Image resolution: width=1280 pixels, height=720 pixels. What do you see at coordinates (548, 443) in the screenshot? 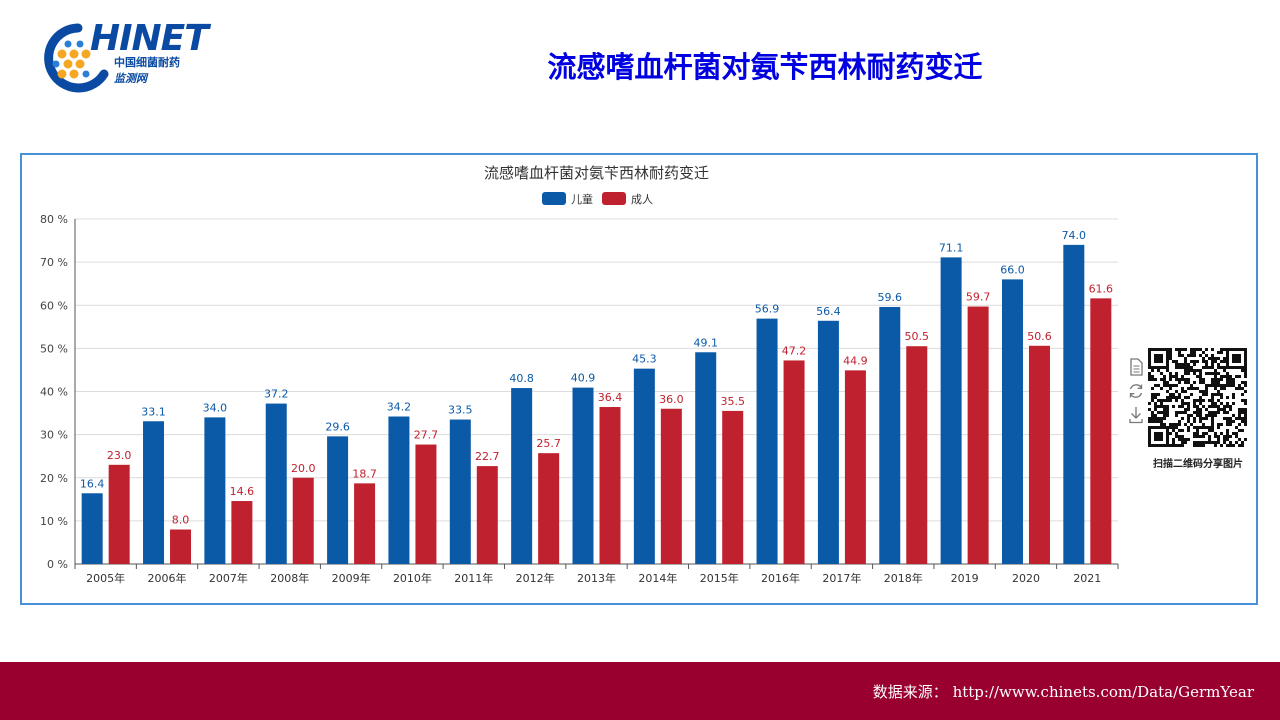
I see `data-label-adults: 25.7` at bounding box center [548, 443].